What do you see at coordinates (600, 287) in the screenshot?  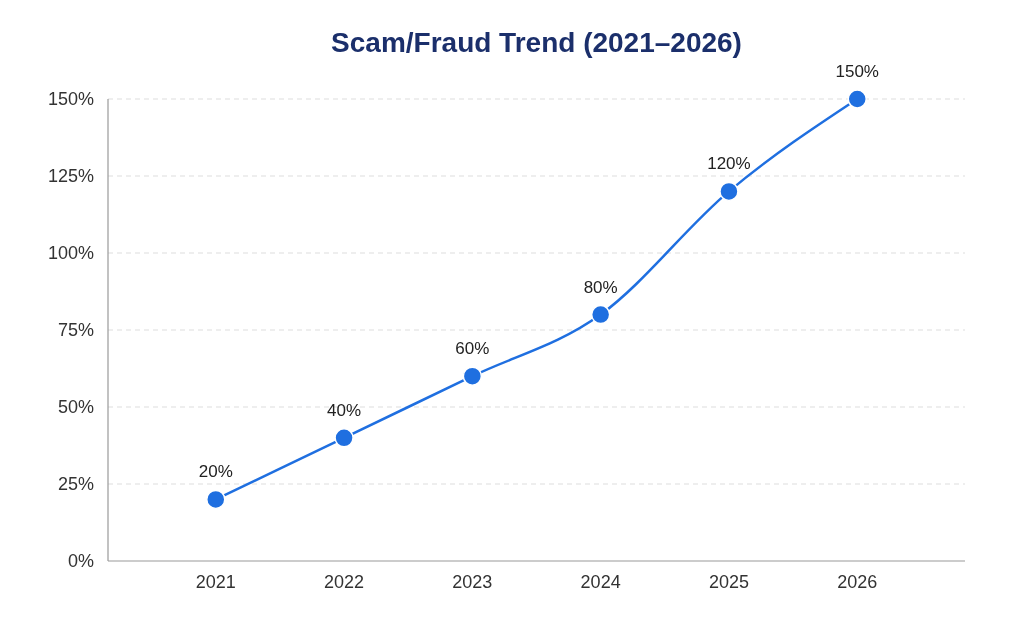 I see `data-label: 80%` at bounding box center [600, 287].